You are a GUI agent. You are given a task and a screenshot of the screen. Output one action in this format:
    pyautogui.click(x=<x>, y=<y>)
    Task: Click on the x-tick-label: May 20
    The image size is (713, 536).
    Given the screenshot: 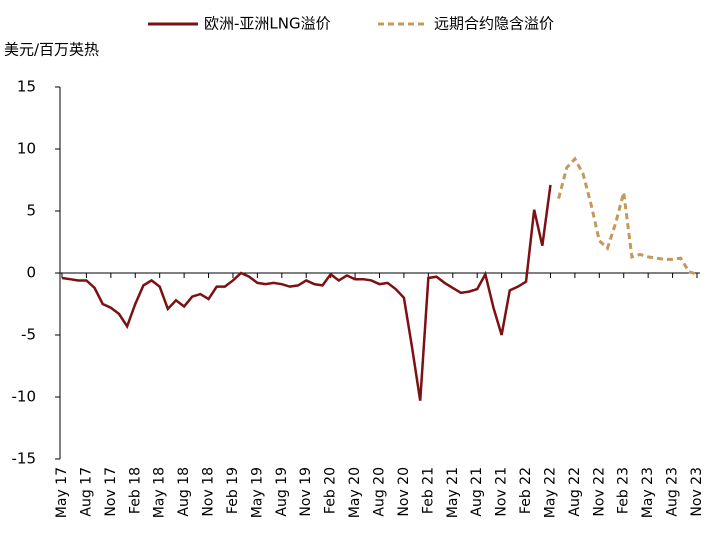 What is the action you would take?
    pyautogui.click(x=355, y=492)
    